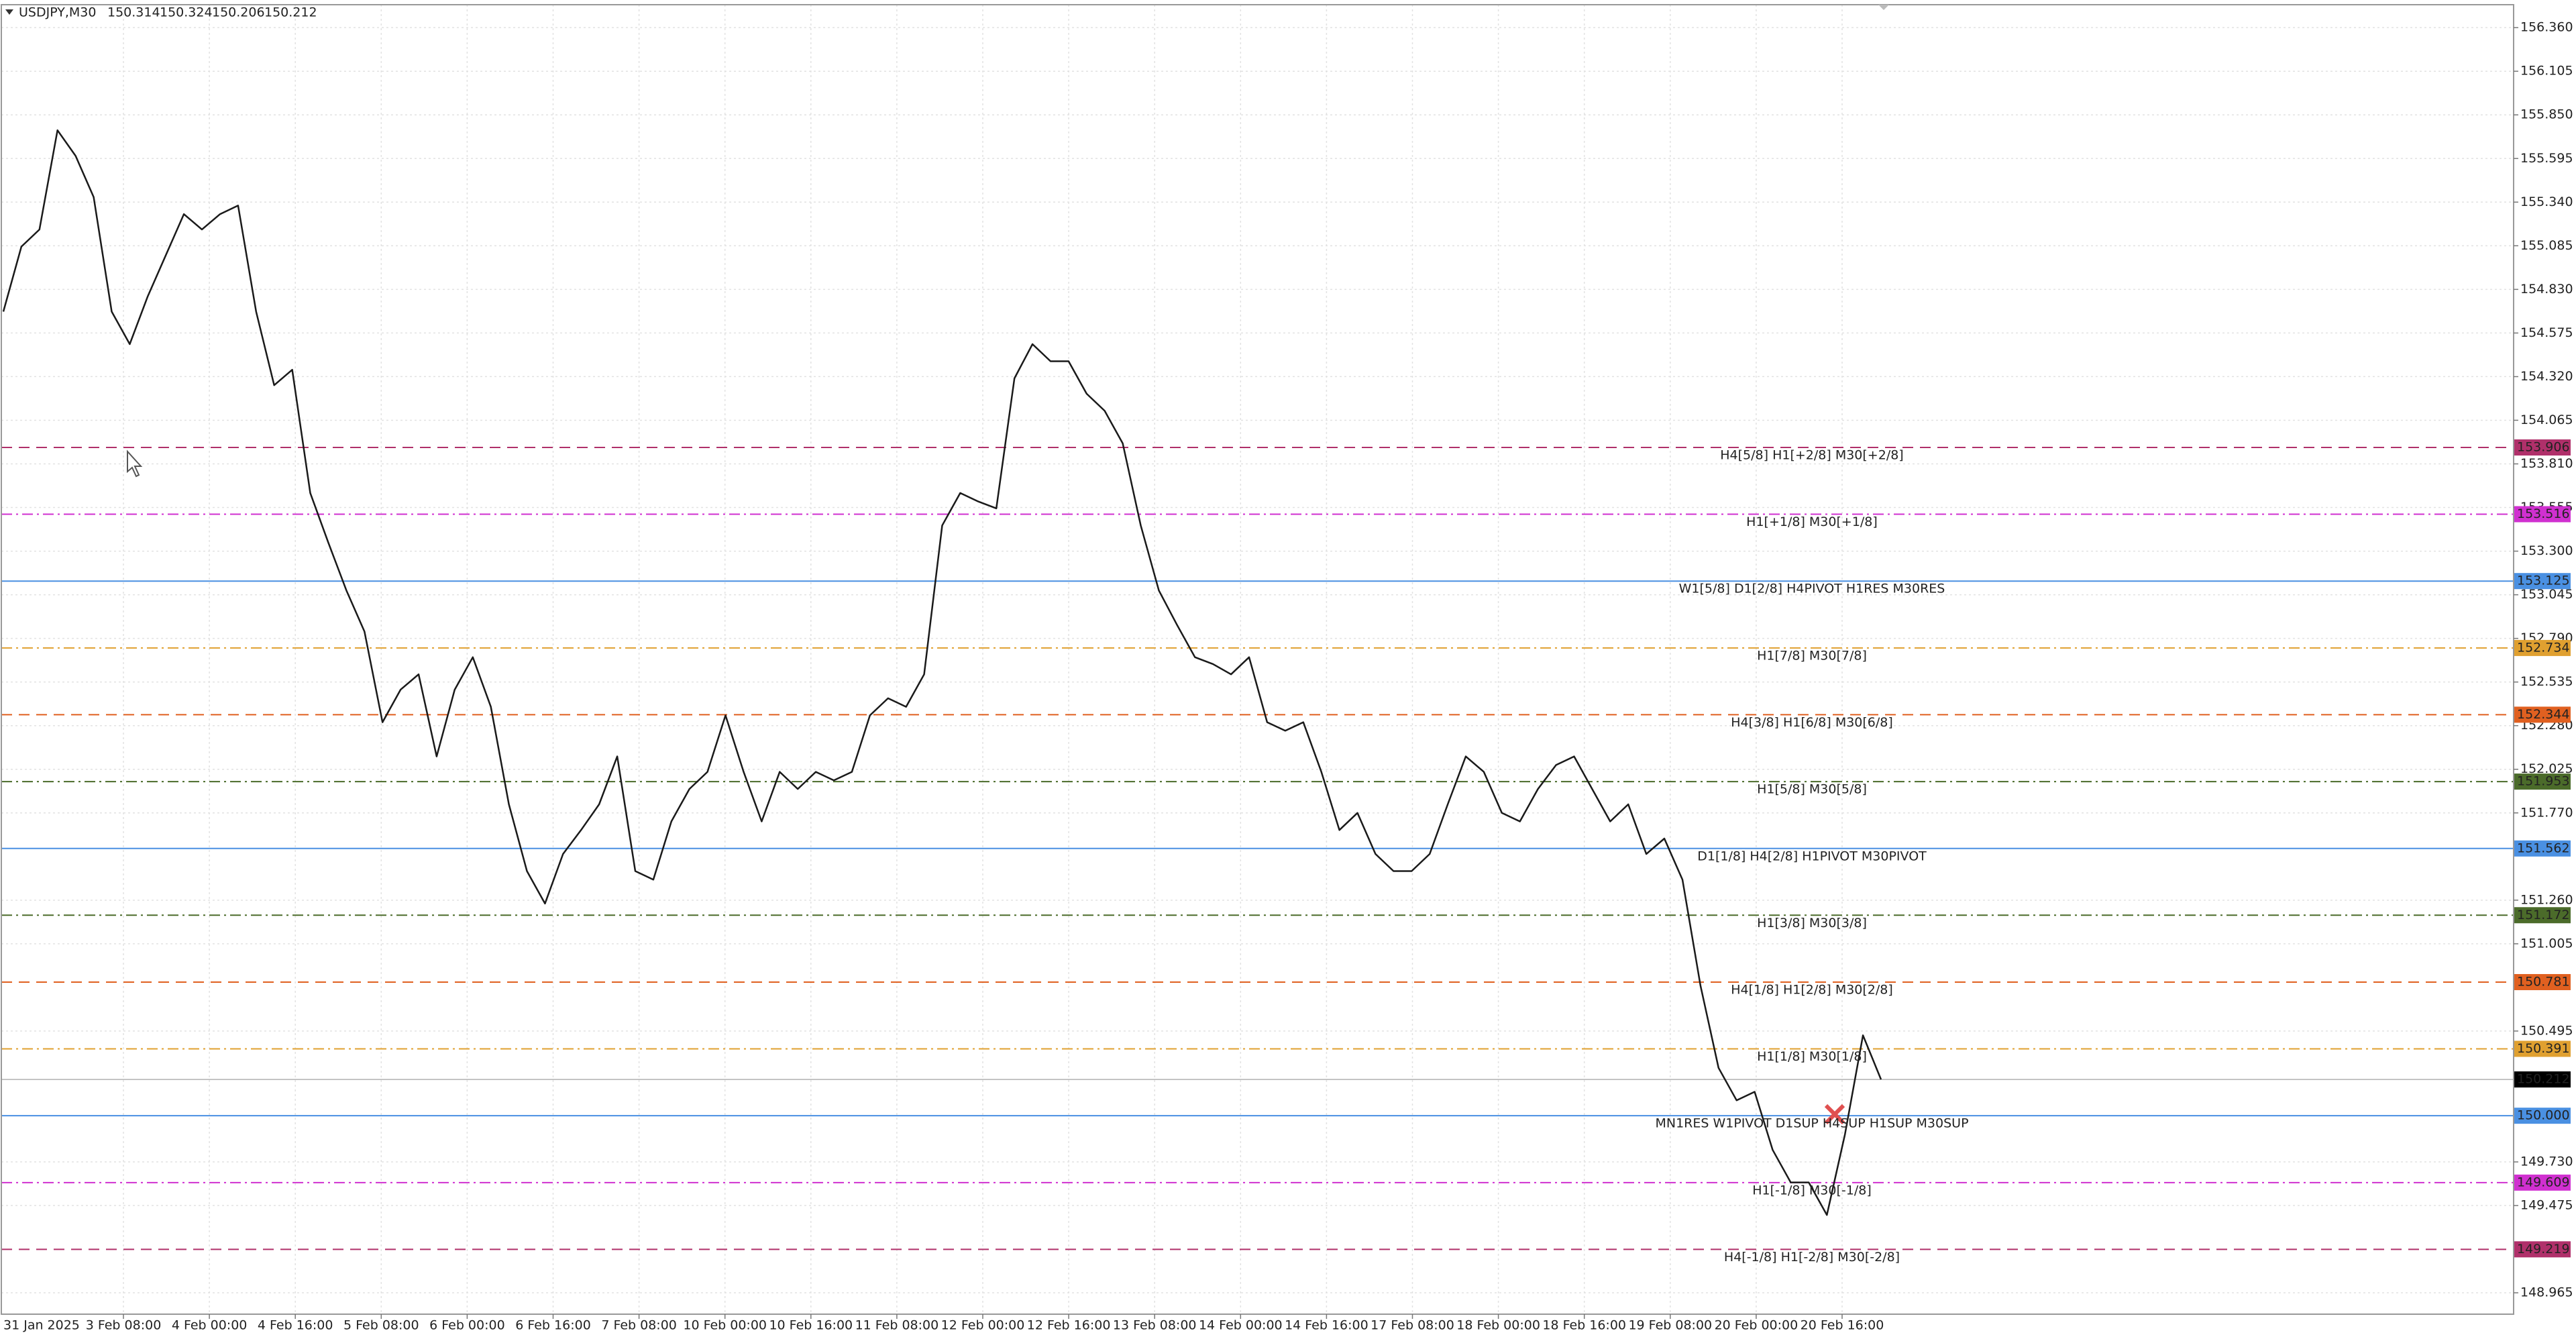 The height and width of the screenshot is (1339, 2576). I want to click on y-tick-label: 151.770, so click(2546, 812).